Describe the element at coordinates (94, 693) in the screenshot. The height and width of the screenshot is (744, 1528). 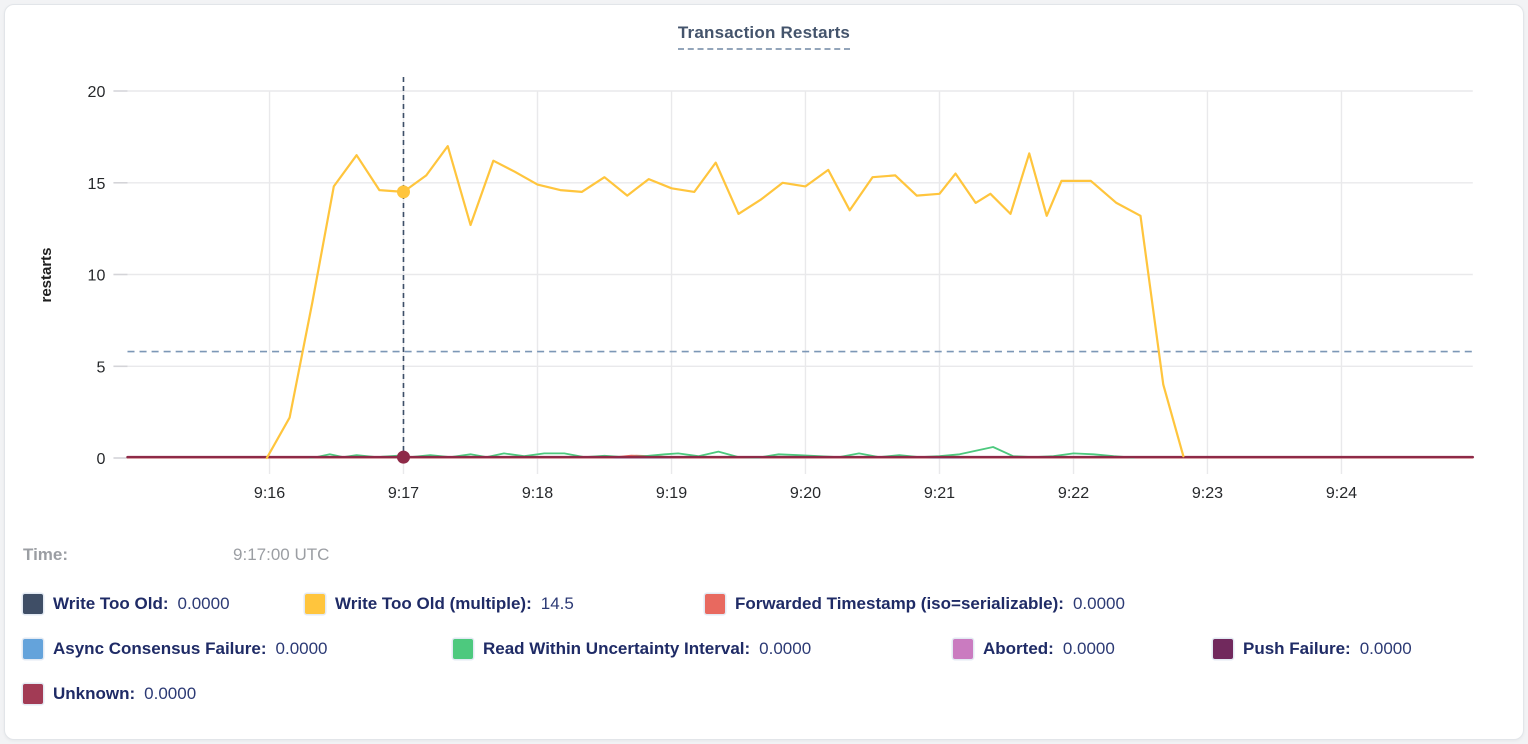
I see `legend-label: Unknown:` at that location.